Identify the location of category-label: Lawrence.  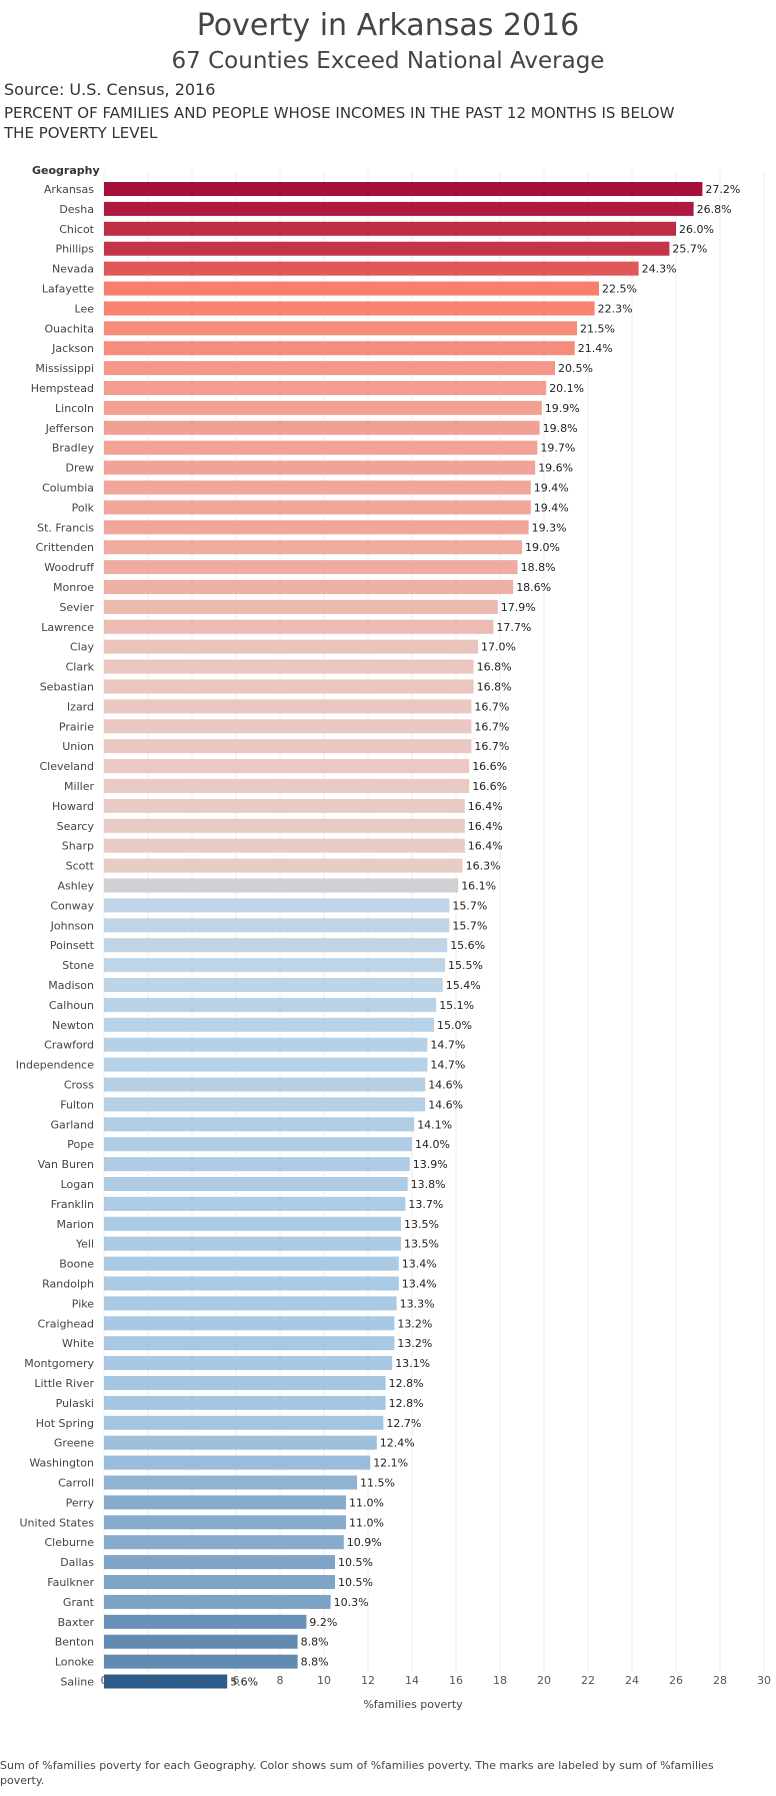
(67, 627).